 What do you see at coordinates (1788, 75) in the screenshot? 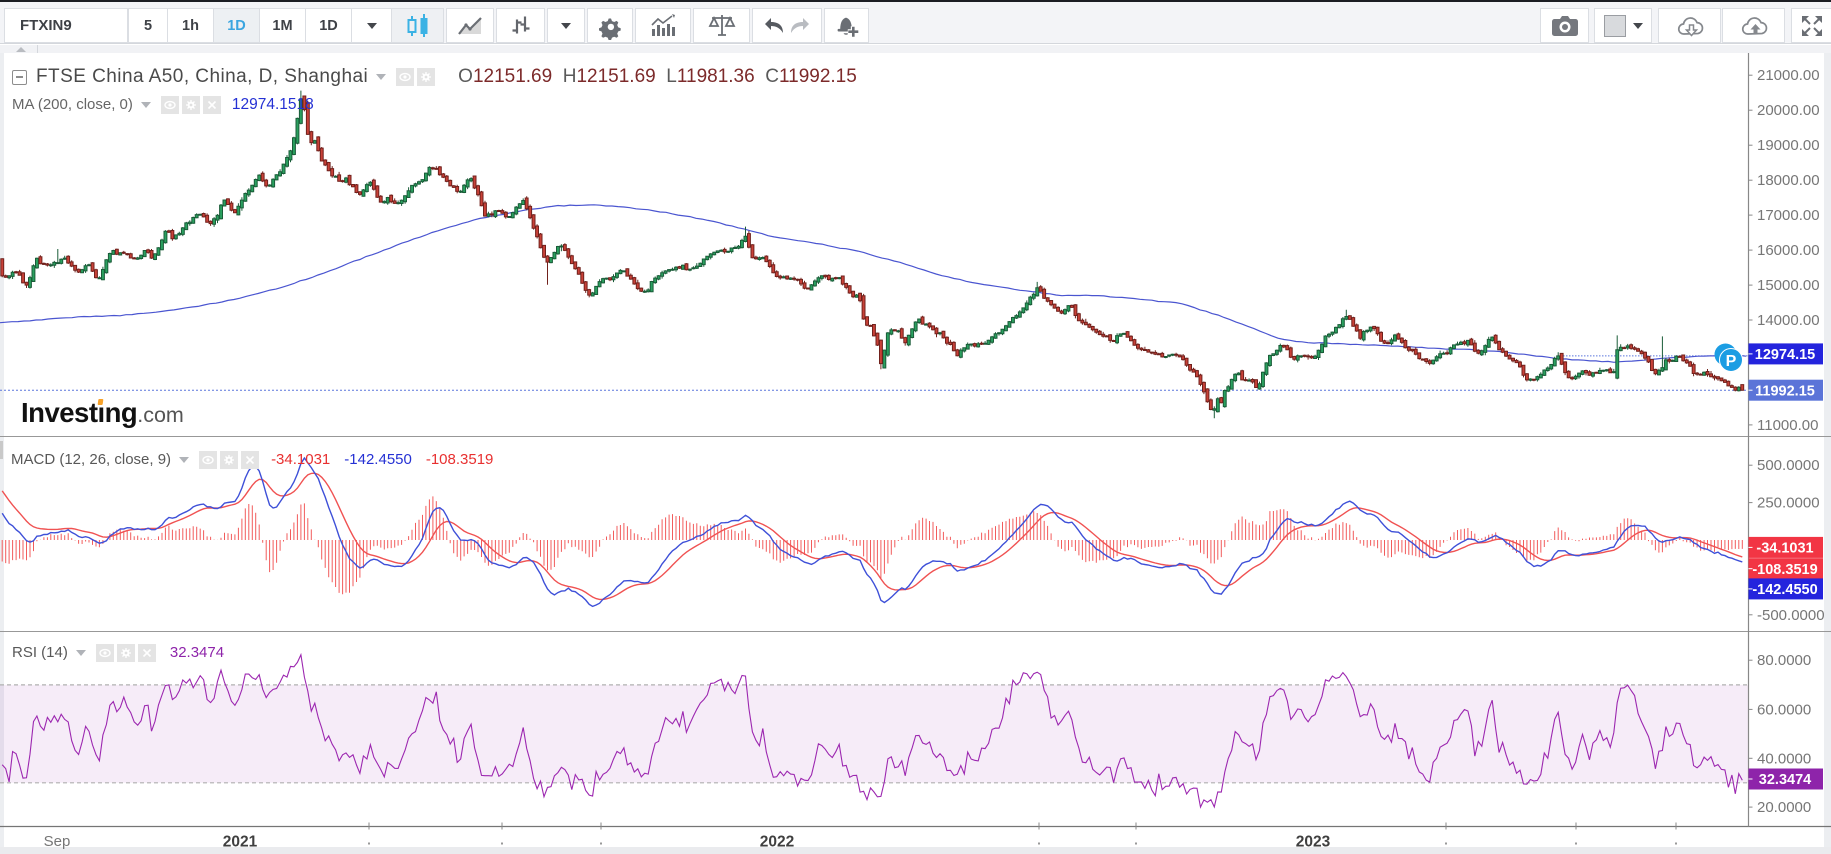
I see `svg-text: 21000.00` at bounding box center [1788, 75].